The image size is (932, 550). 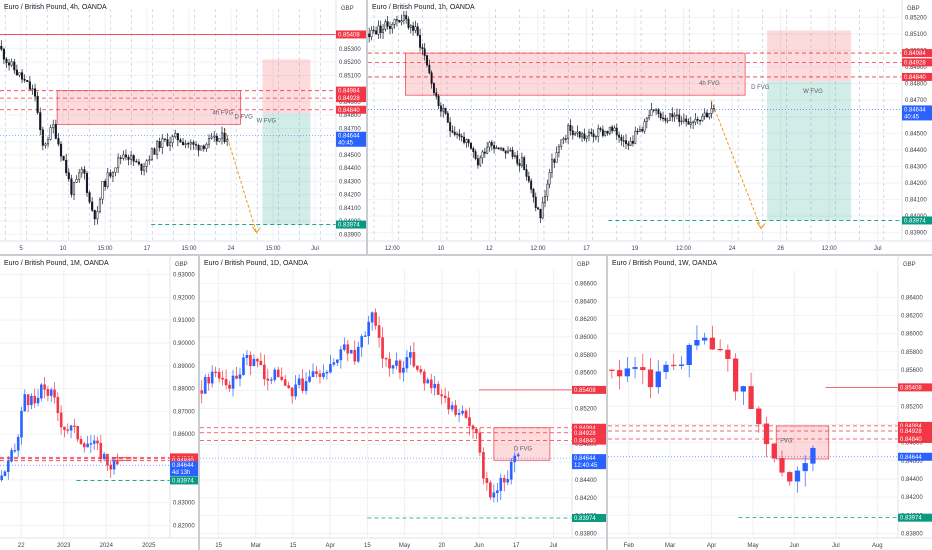 I want to click on level-price-label: 0.84984, so click(x=349, y=92).